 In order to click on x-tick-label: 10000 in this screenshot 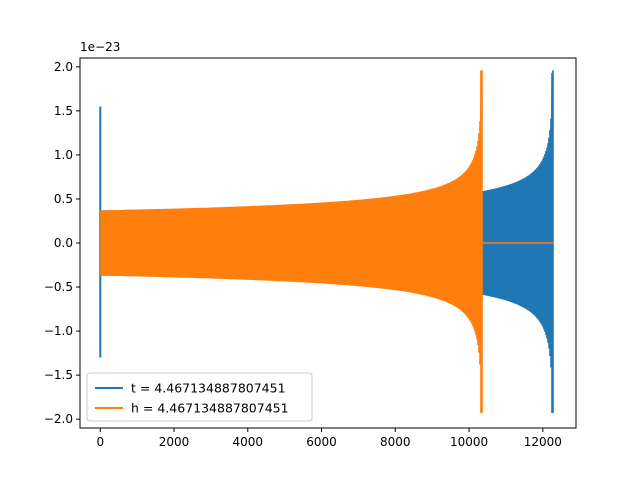, I will do `click(469, 442)`.